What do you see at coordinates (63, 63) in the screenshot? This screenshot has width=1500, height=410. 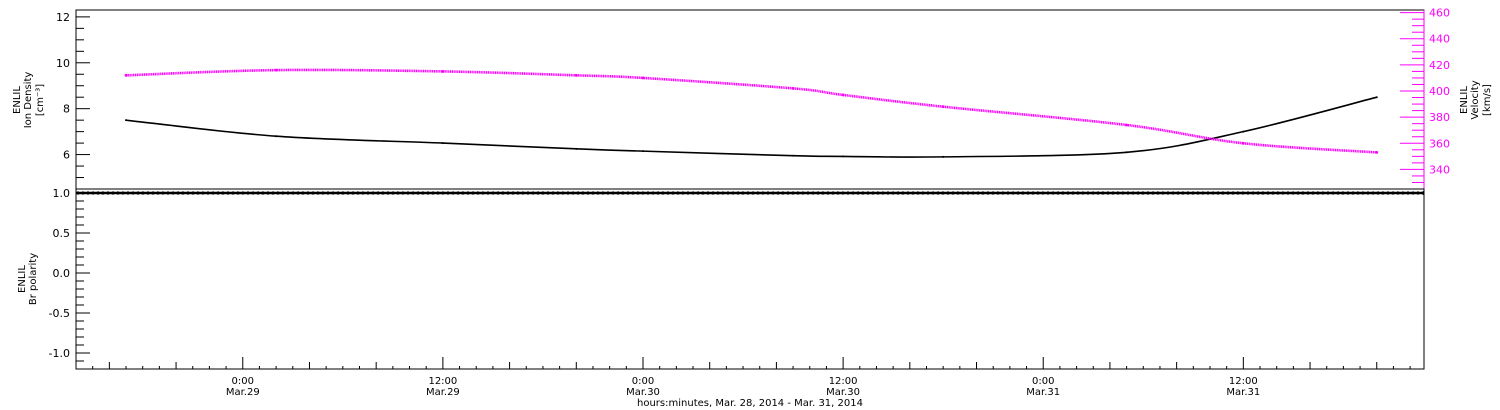 I see `density-tick-label: 10` at bounding box center [63, 63].